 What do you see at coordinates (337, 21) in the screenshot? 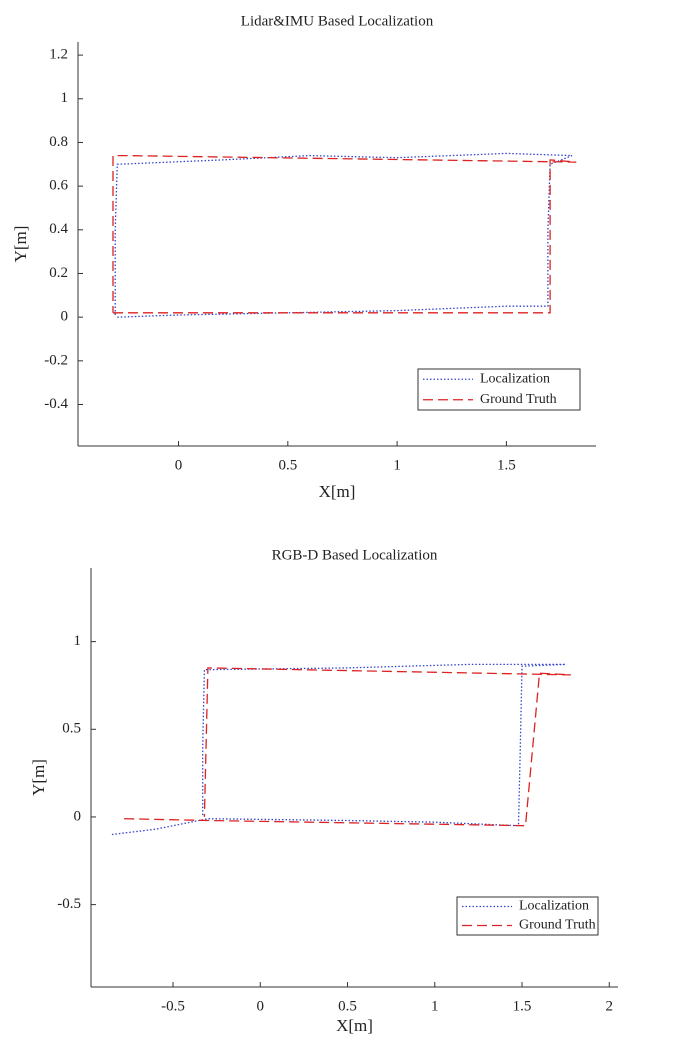
I see `chart-title: Lidar&IMU Based Localization` at bounding box center [337, 21].